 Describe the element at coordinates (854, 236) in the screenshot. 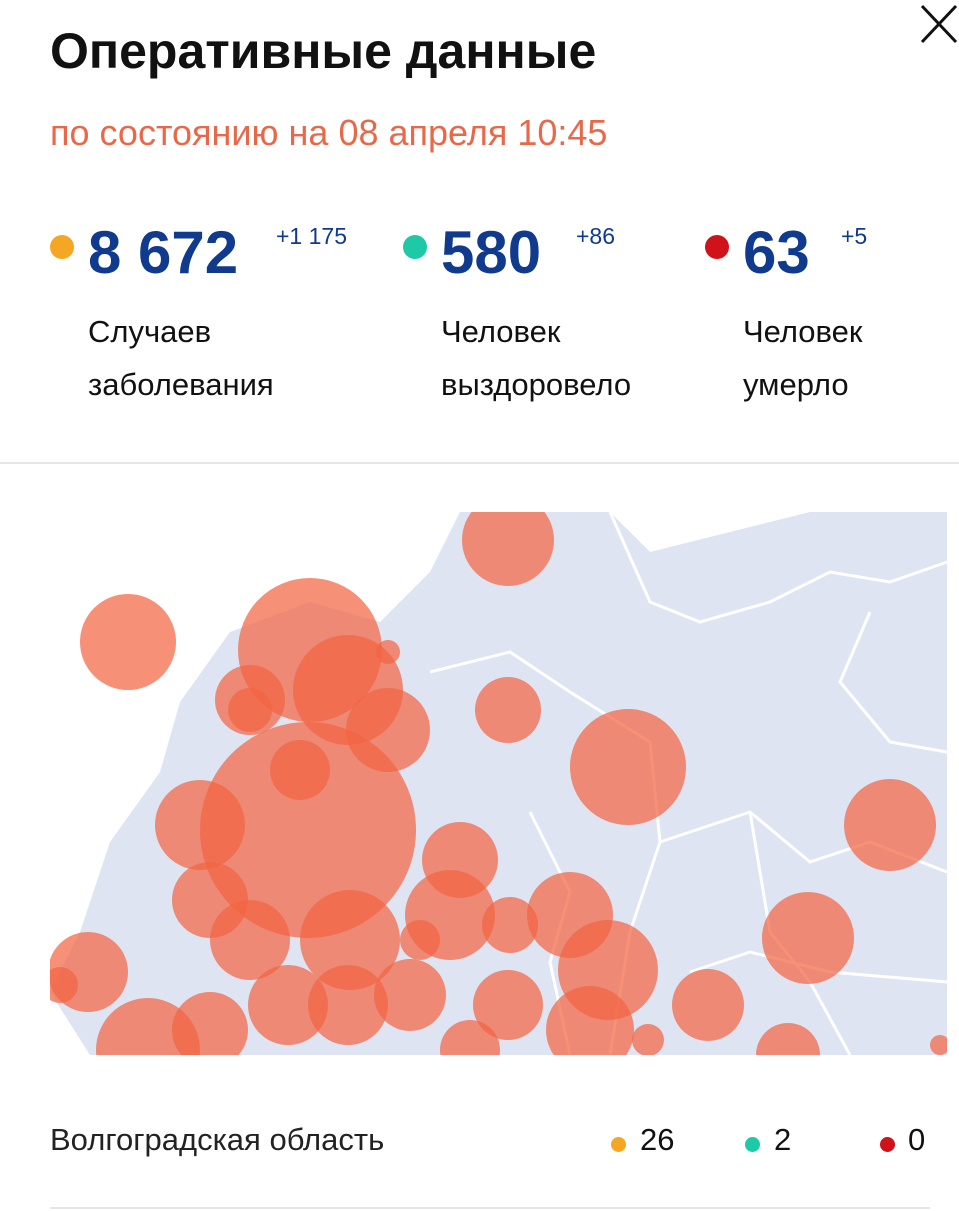

I see `stat-delta: +5` at that location.